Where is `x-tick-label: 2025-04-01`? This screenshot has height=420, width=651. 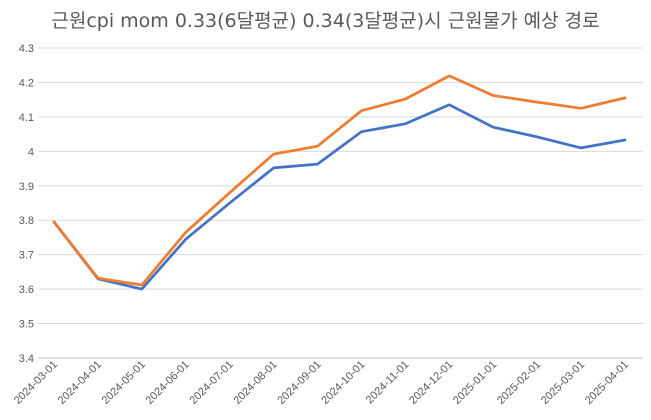
x-tick-label: 2025-04-01 is located at coordinates (607, 383).